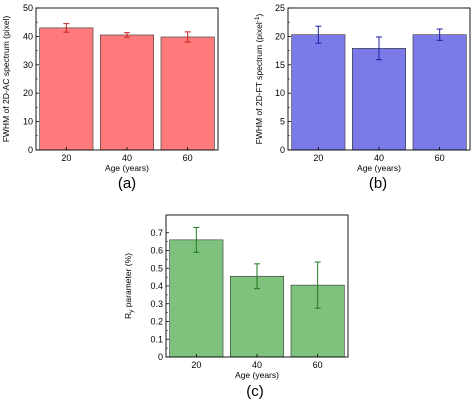 This screenshot has width=474, height=402. Describe the element at coordinates (28, 8) in the screenshot. I see `y-tick-label: 50` at that location.